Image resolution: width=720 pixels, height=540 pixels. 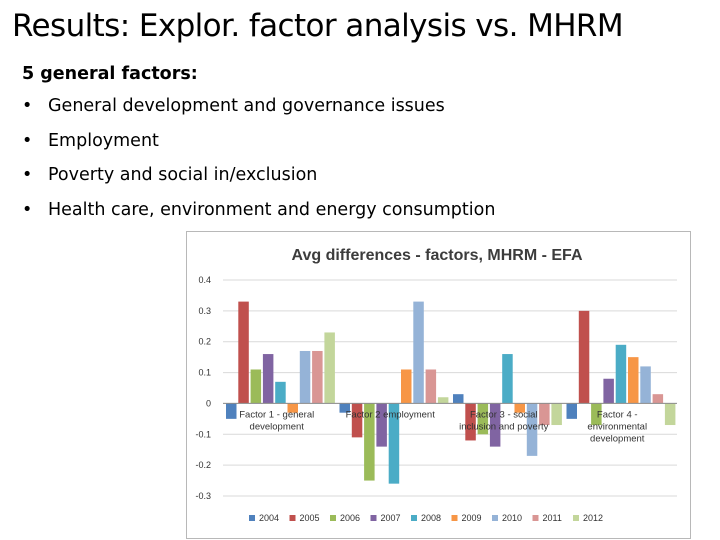 What do you see at coordinates (203, 434) in the screenshot?
I see `y-tick-label: -0.1` at bounding box center [203, 434].